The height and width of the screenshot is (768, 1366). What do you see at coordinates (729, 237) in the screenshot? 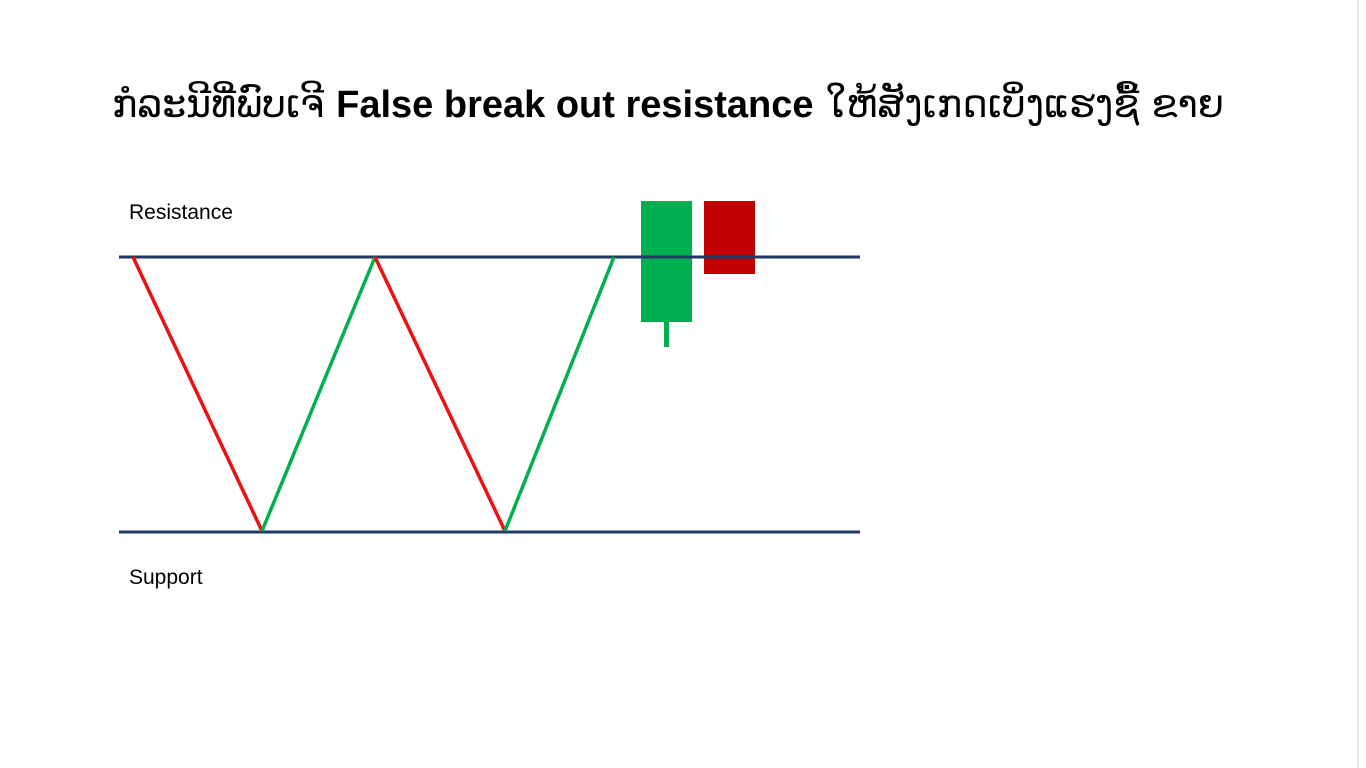
I see `bearish-candle-body` at bounding box center [729, 237].